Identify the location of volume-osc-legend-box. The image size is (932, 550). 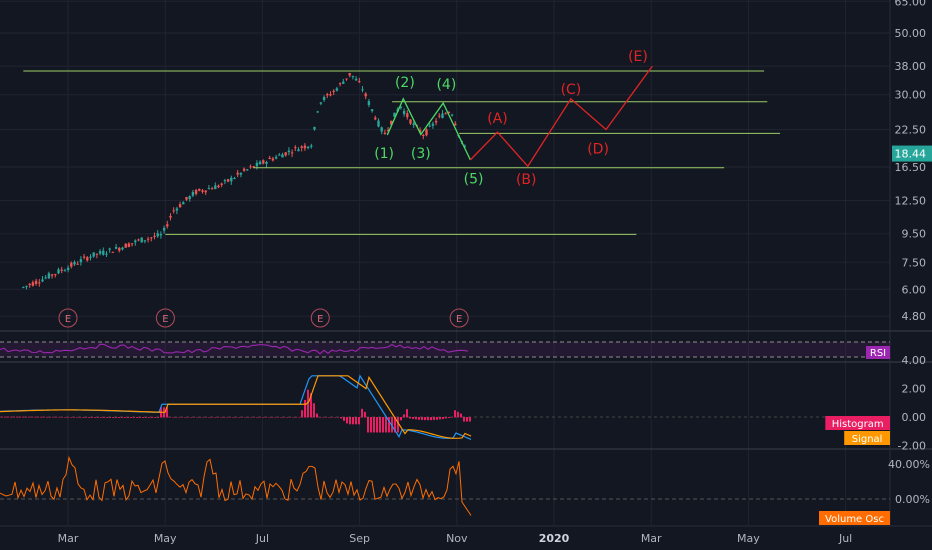
(854, 518).